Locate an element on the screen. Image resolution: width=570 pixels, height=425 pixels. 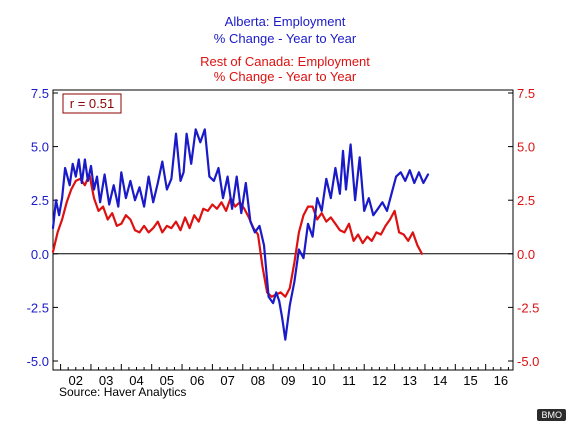
x-tick-label: 15 is located at coordinates (470, 380).